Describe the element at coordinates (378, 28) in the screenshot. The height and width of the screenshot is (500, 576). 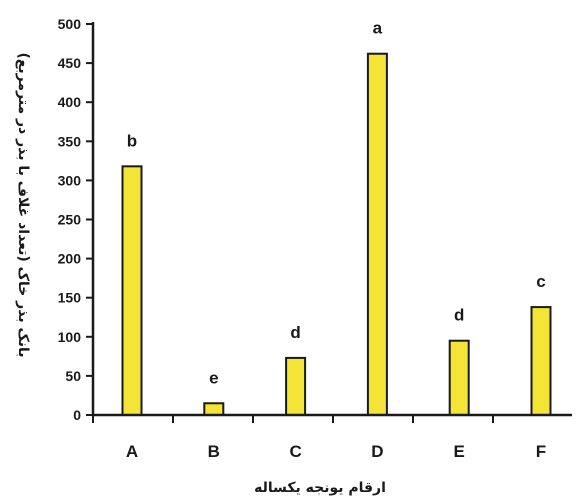
I see `significance-label-D: a` at that location.